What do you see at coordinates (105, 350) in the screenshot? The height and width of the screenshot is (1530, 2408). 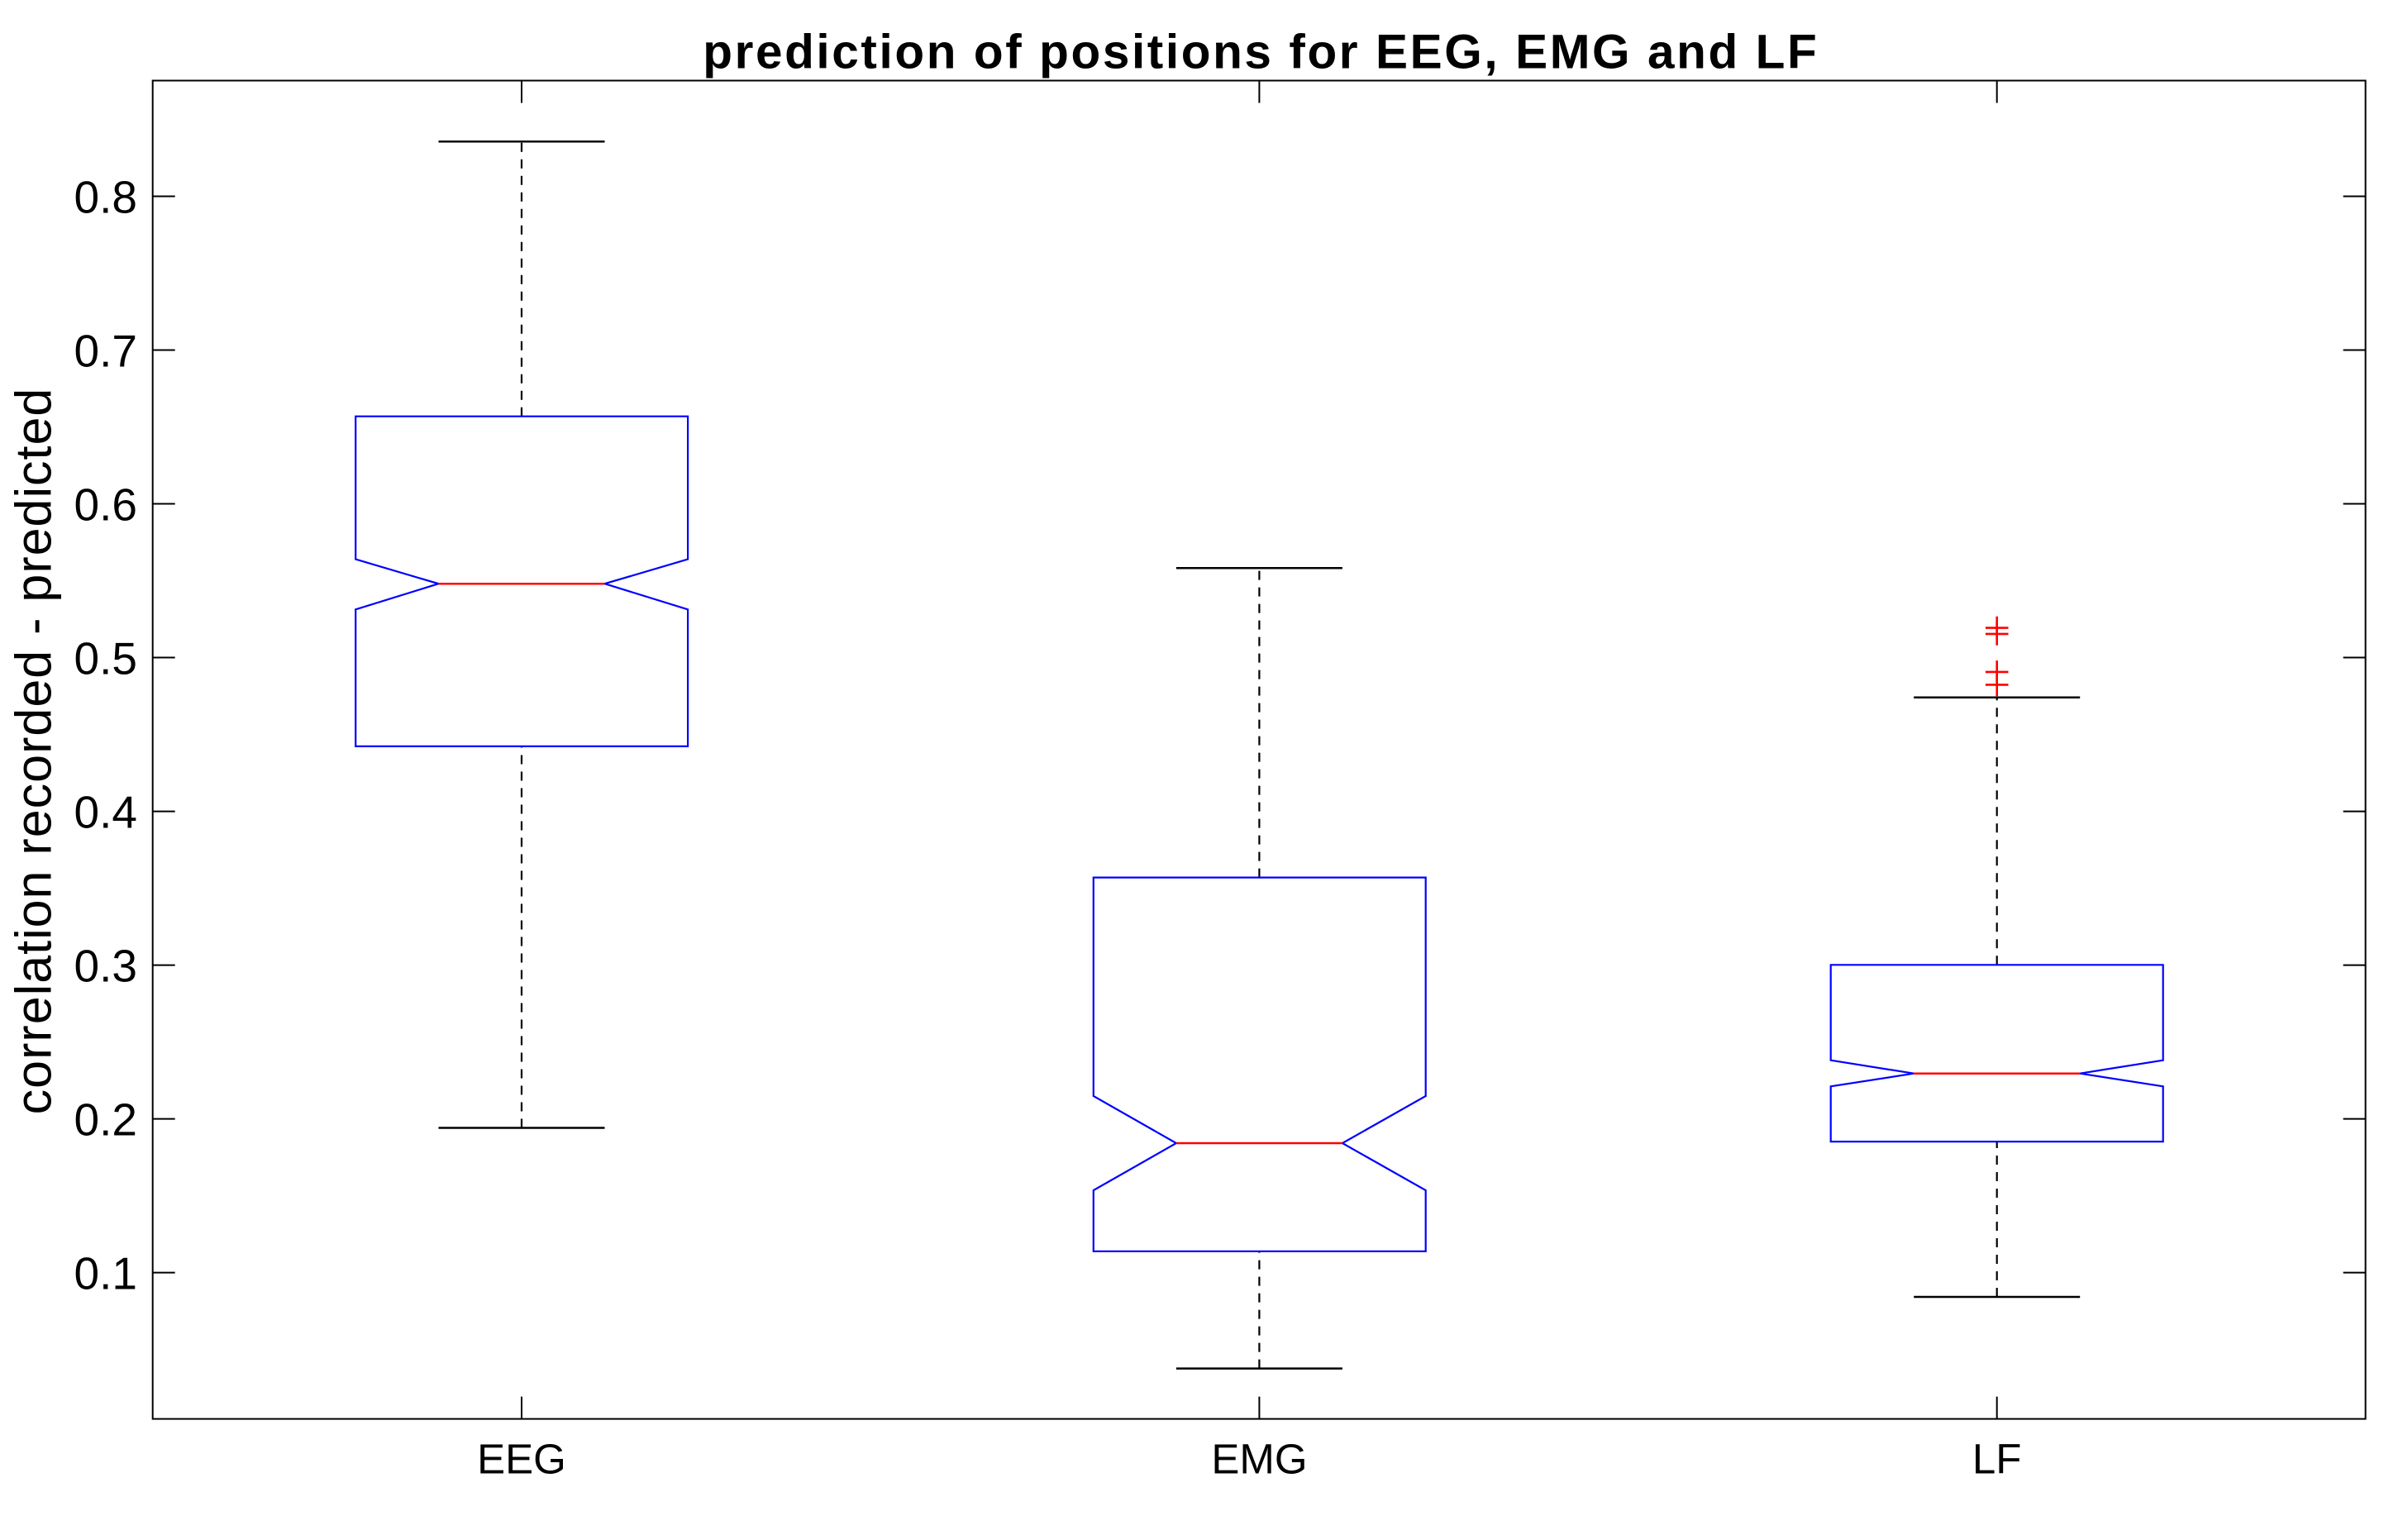 I see `svg-text: 0.7` at bounding box center [105, 350].